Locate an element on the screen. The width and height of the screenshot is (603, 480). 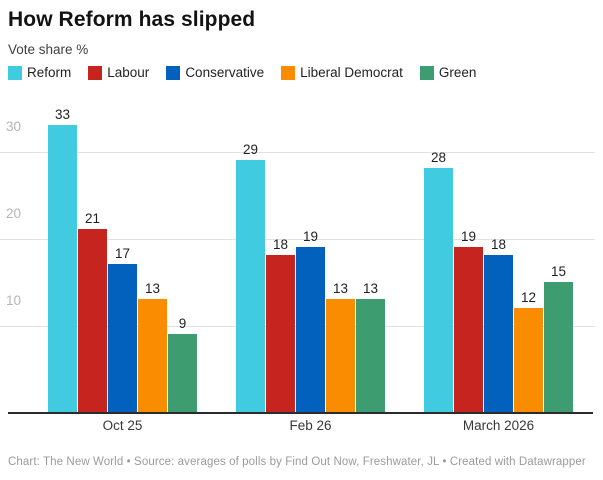
legend-swatch-reform is located at coordinates (15, 72).